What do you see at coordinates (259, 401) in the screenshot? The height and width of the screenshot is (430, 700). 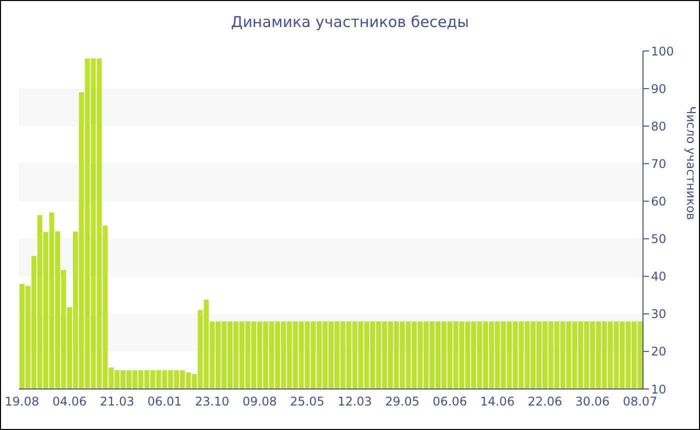 I see `x-tick-label: 09.08` at bounding box center [259, 401].